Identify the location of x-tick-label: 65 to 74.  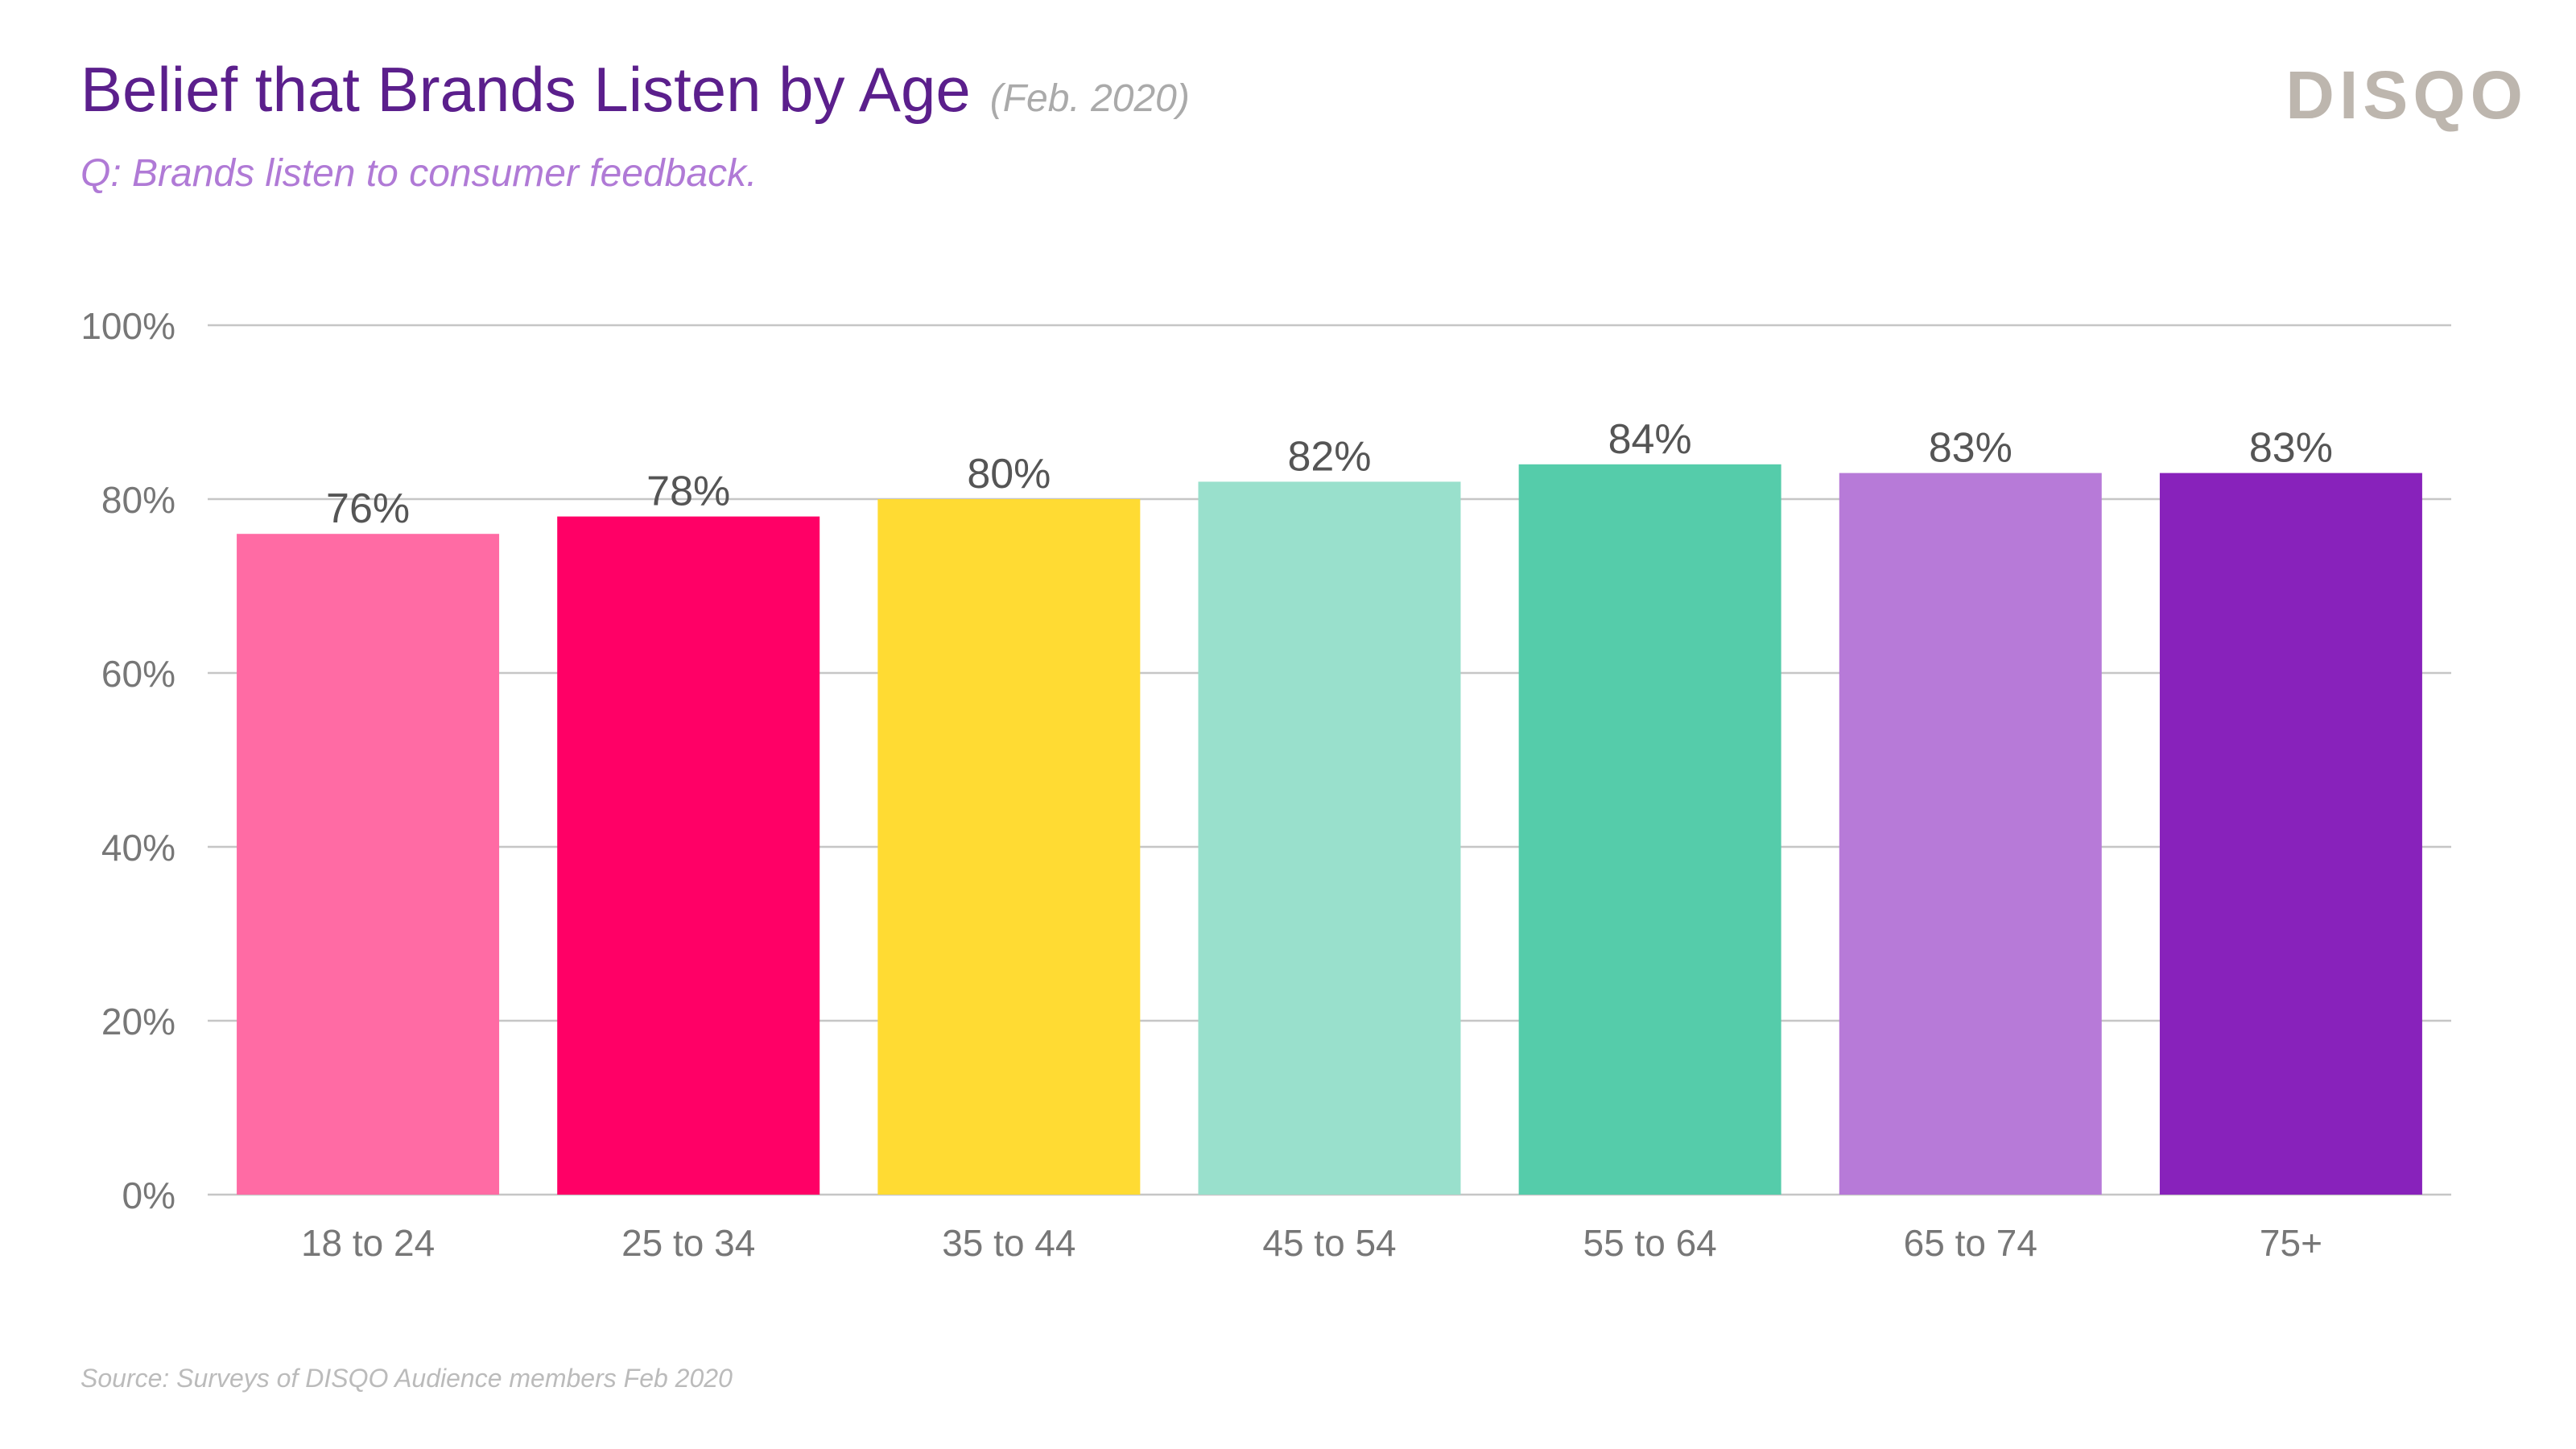
(1970, 1243).